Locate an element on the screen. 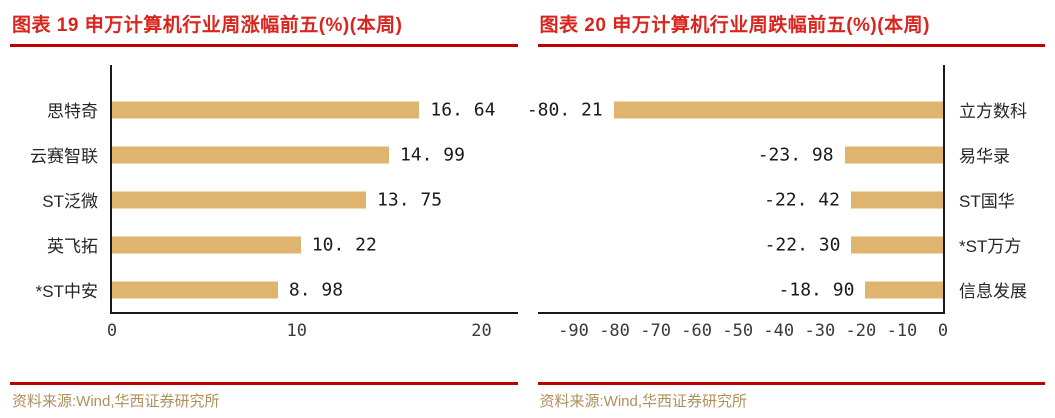 This screenshot has height=418, width=1055. x-tick-label: -30 is located at coordinates (820, 331).